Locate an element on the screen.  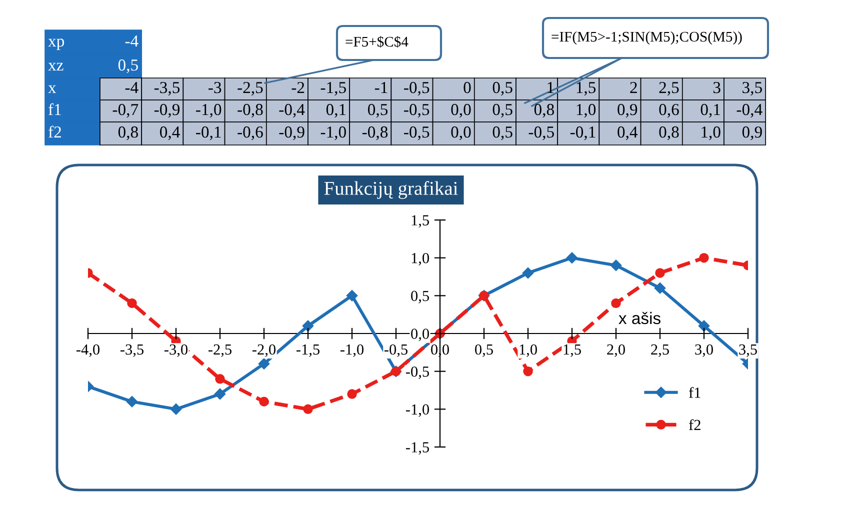
text: 2 is located at coordinates (633, 88).